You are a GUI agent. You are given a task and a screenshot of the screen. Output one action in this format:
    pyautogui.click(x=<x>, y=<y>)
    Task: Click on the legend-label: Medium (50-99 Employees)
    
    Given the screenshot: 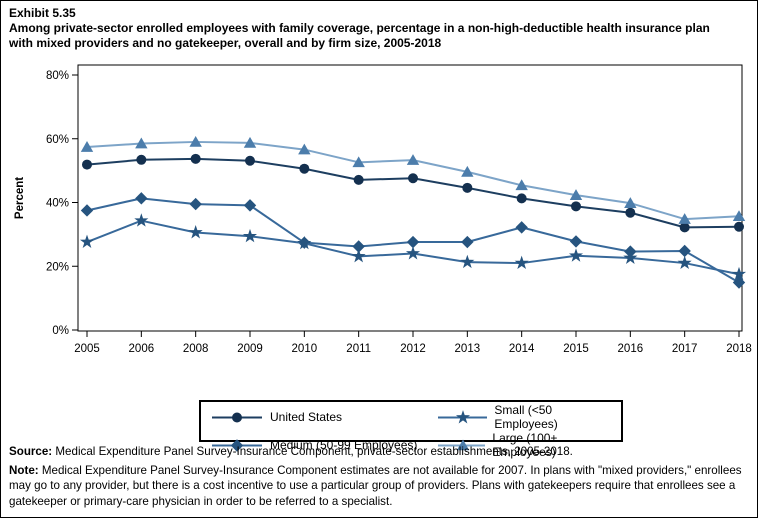 What is the action you would take?
    pyautogui.click(x=344, y=445)
    